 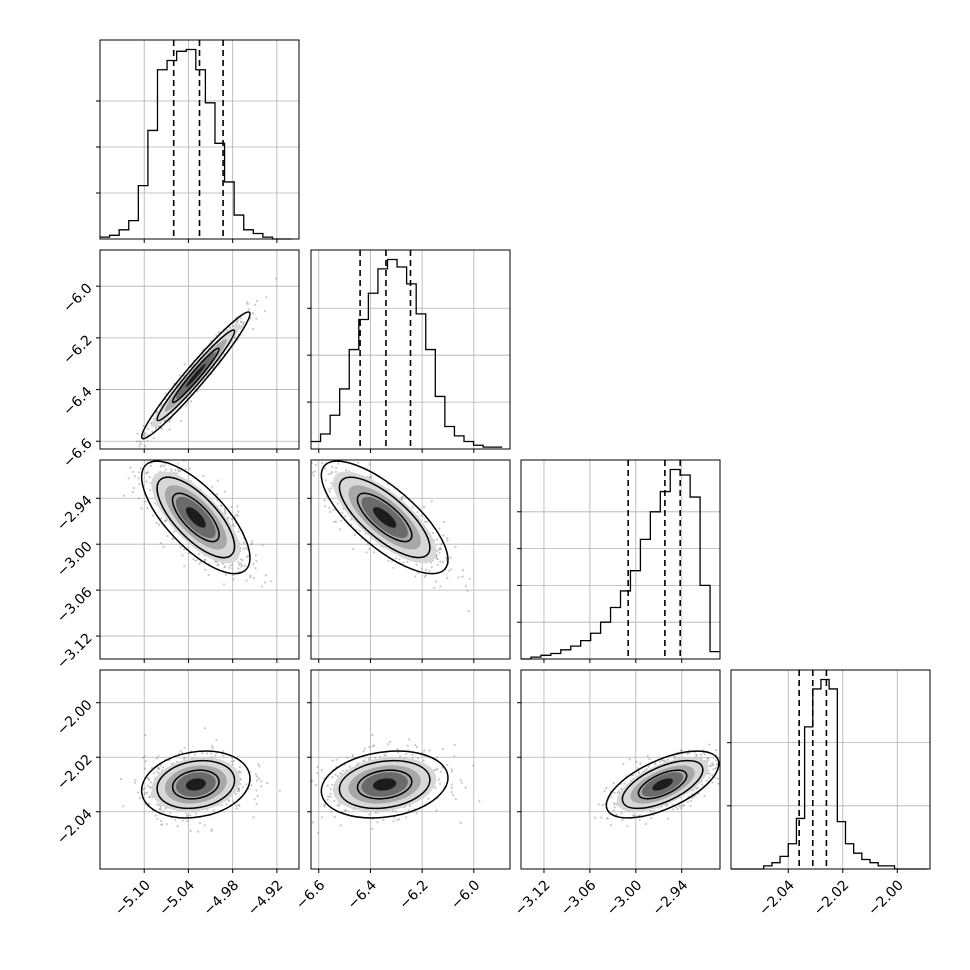 I want to click on y-tick-label: −2.02, so click(x=75, y=773).